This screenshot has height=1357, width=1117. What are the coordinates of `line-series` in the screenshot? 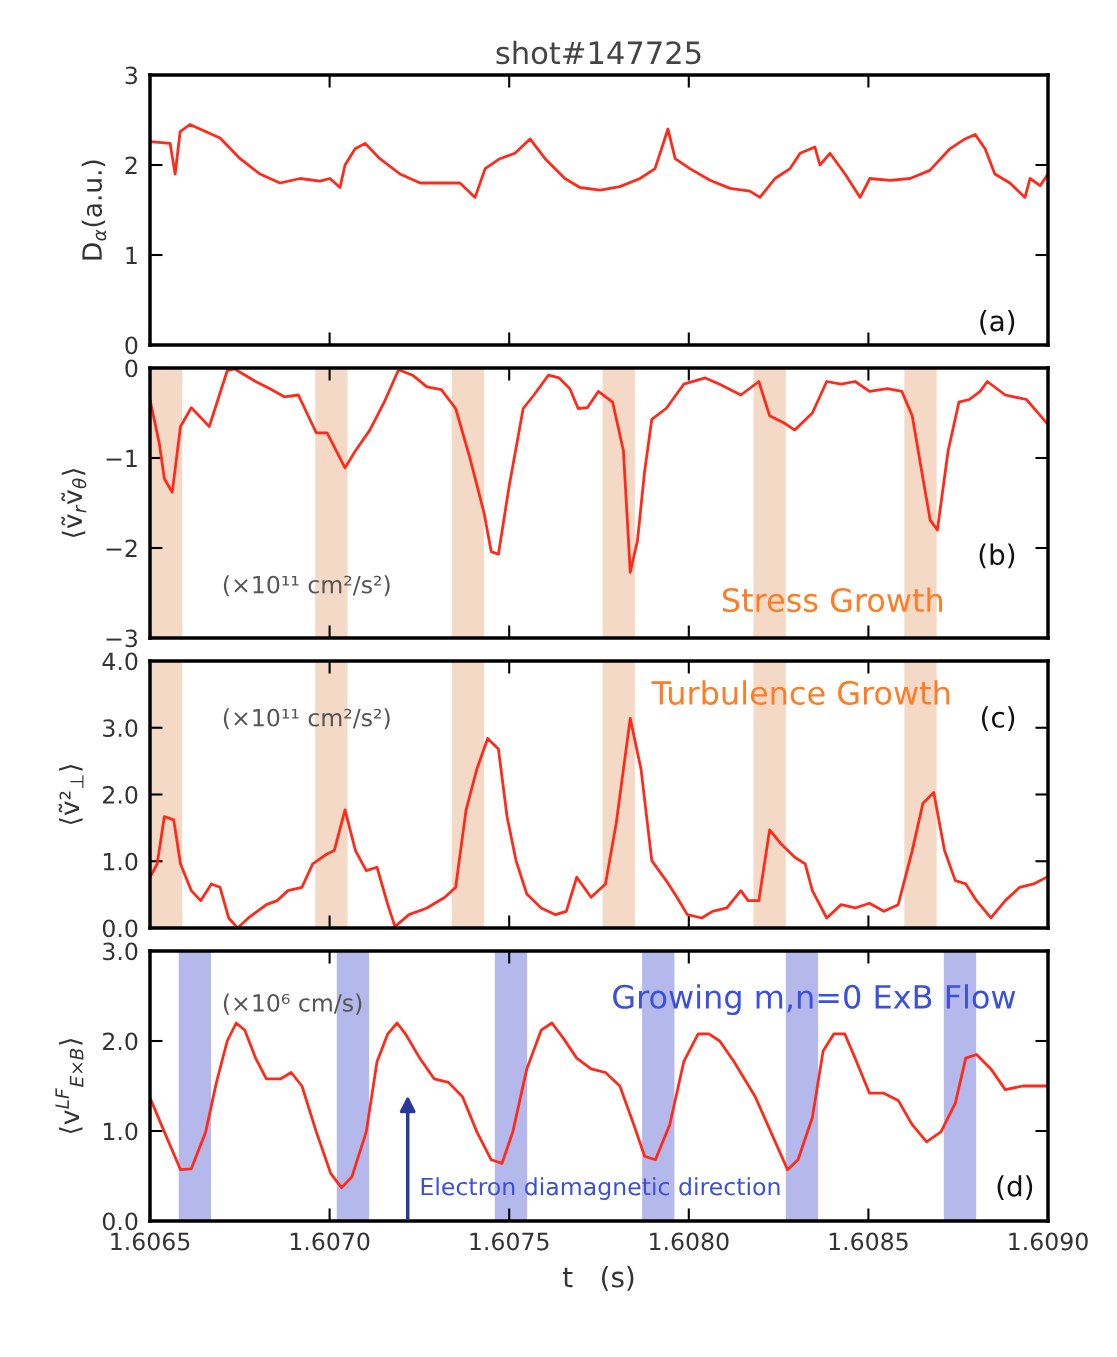 It's located at (599, 161).